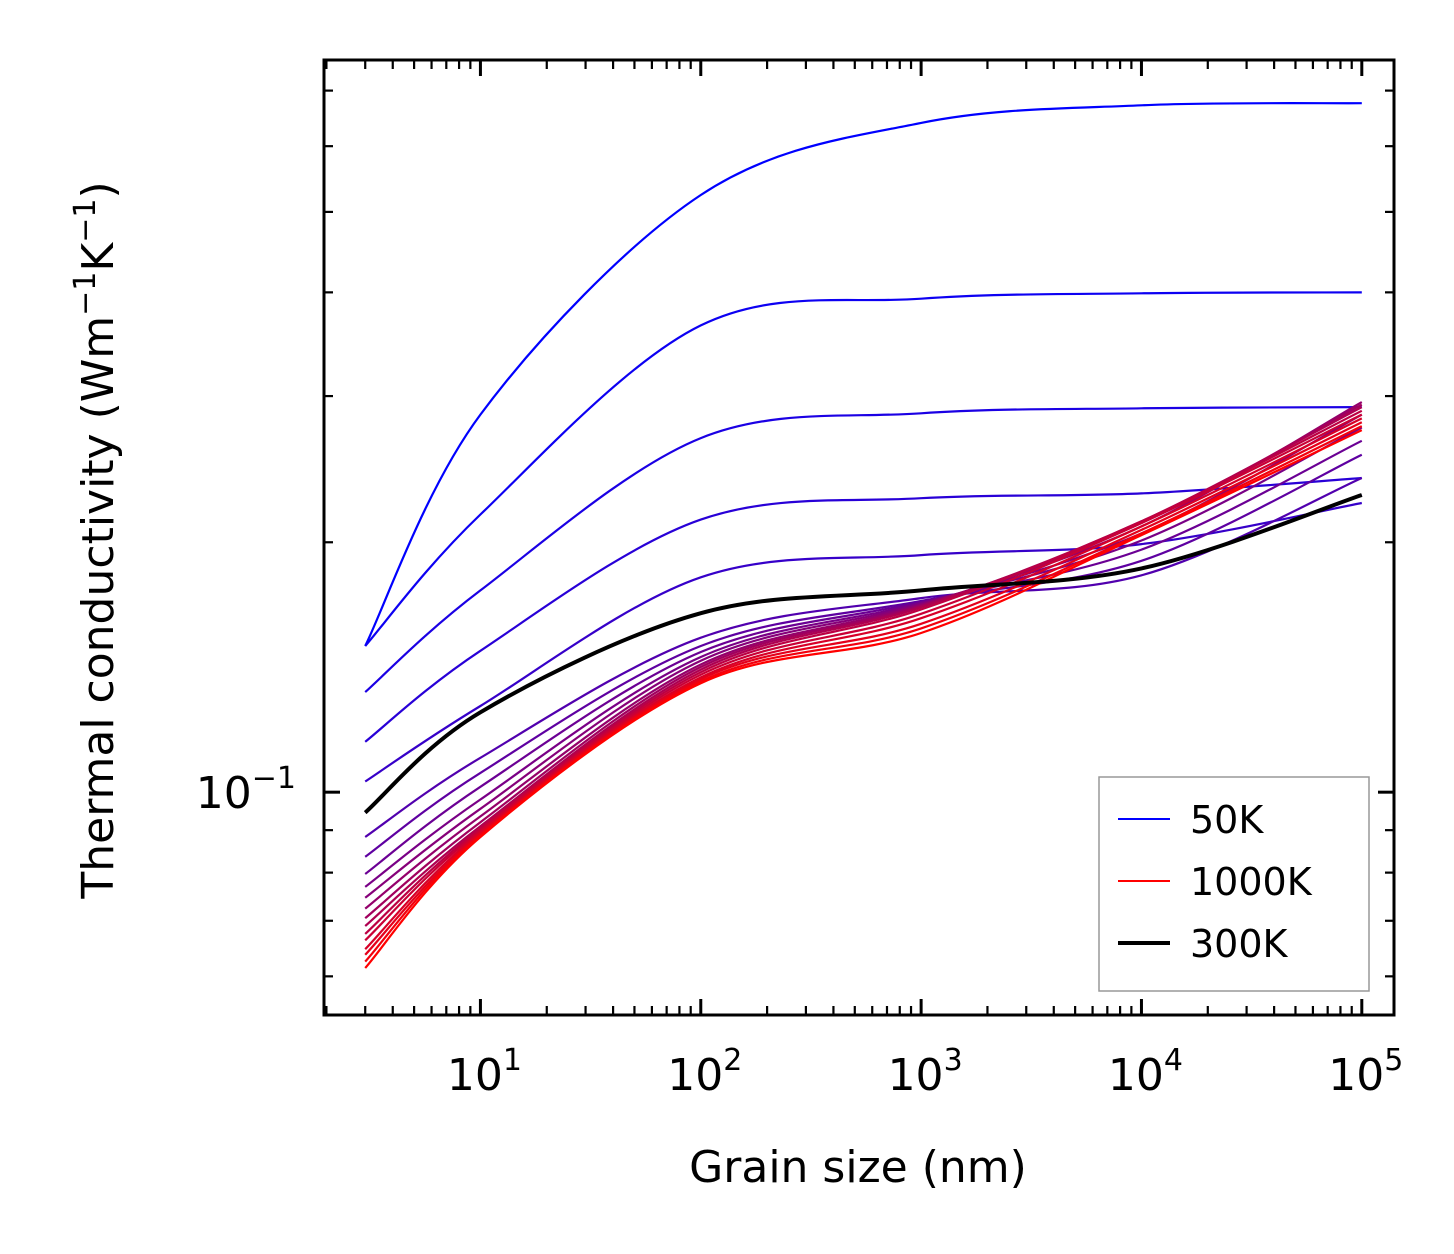 Image resolution: width=1454 pixels, height=1254 pixels. I want to click on legend-label-50k: 50K, so click(1227, 820).